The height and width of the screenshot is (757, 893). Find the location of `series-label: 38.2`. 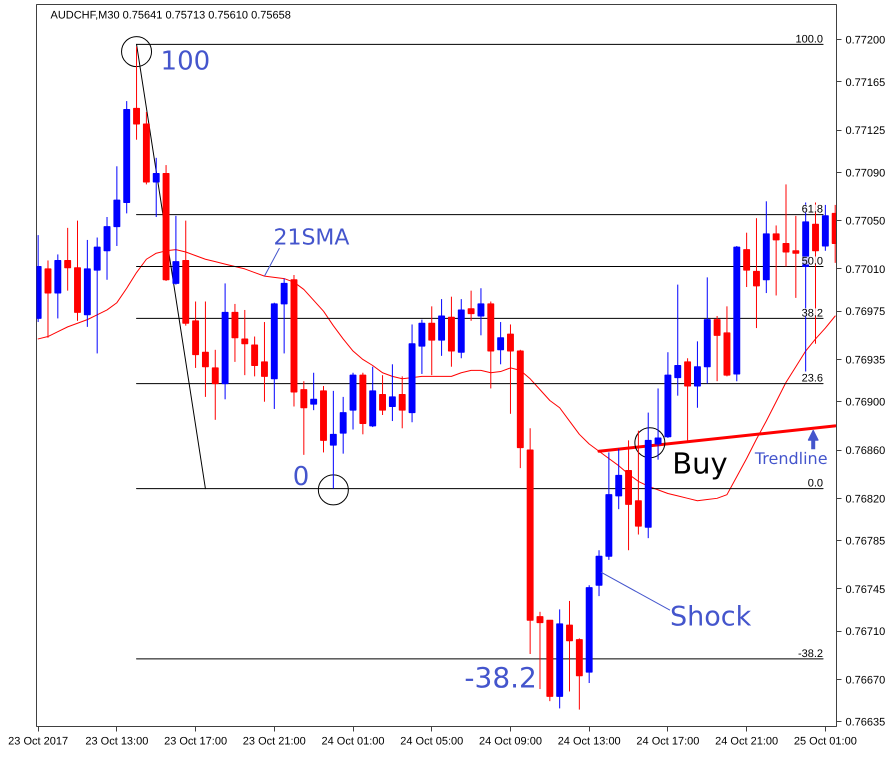

series-label: 38.2 is located at coordinates (813, 313).